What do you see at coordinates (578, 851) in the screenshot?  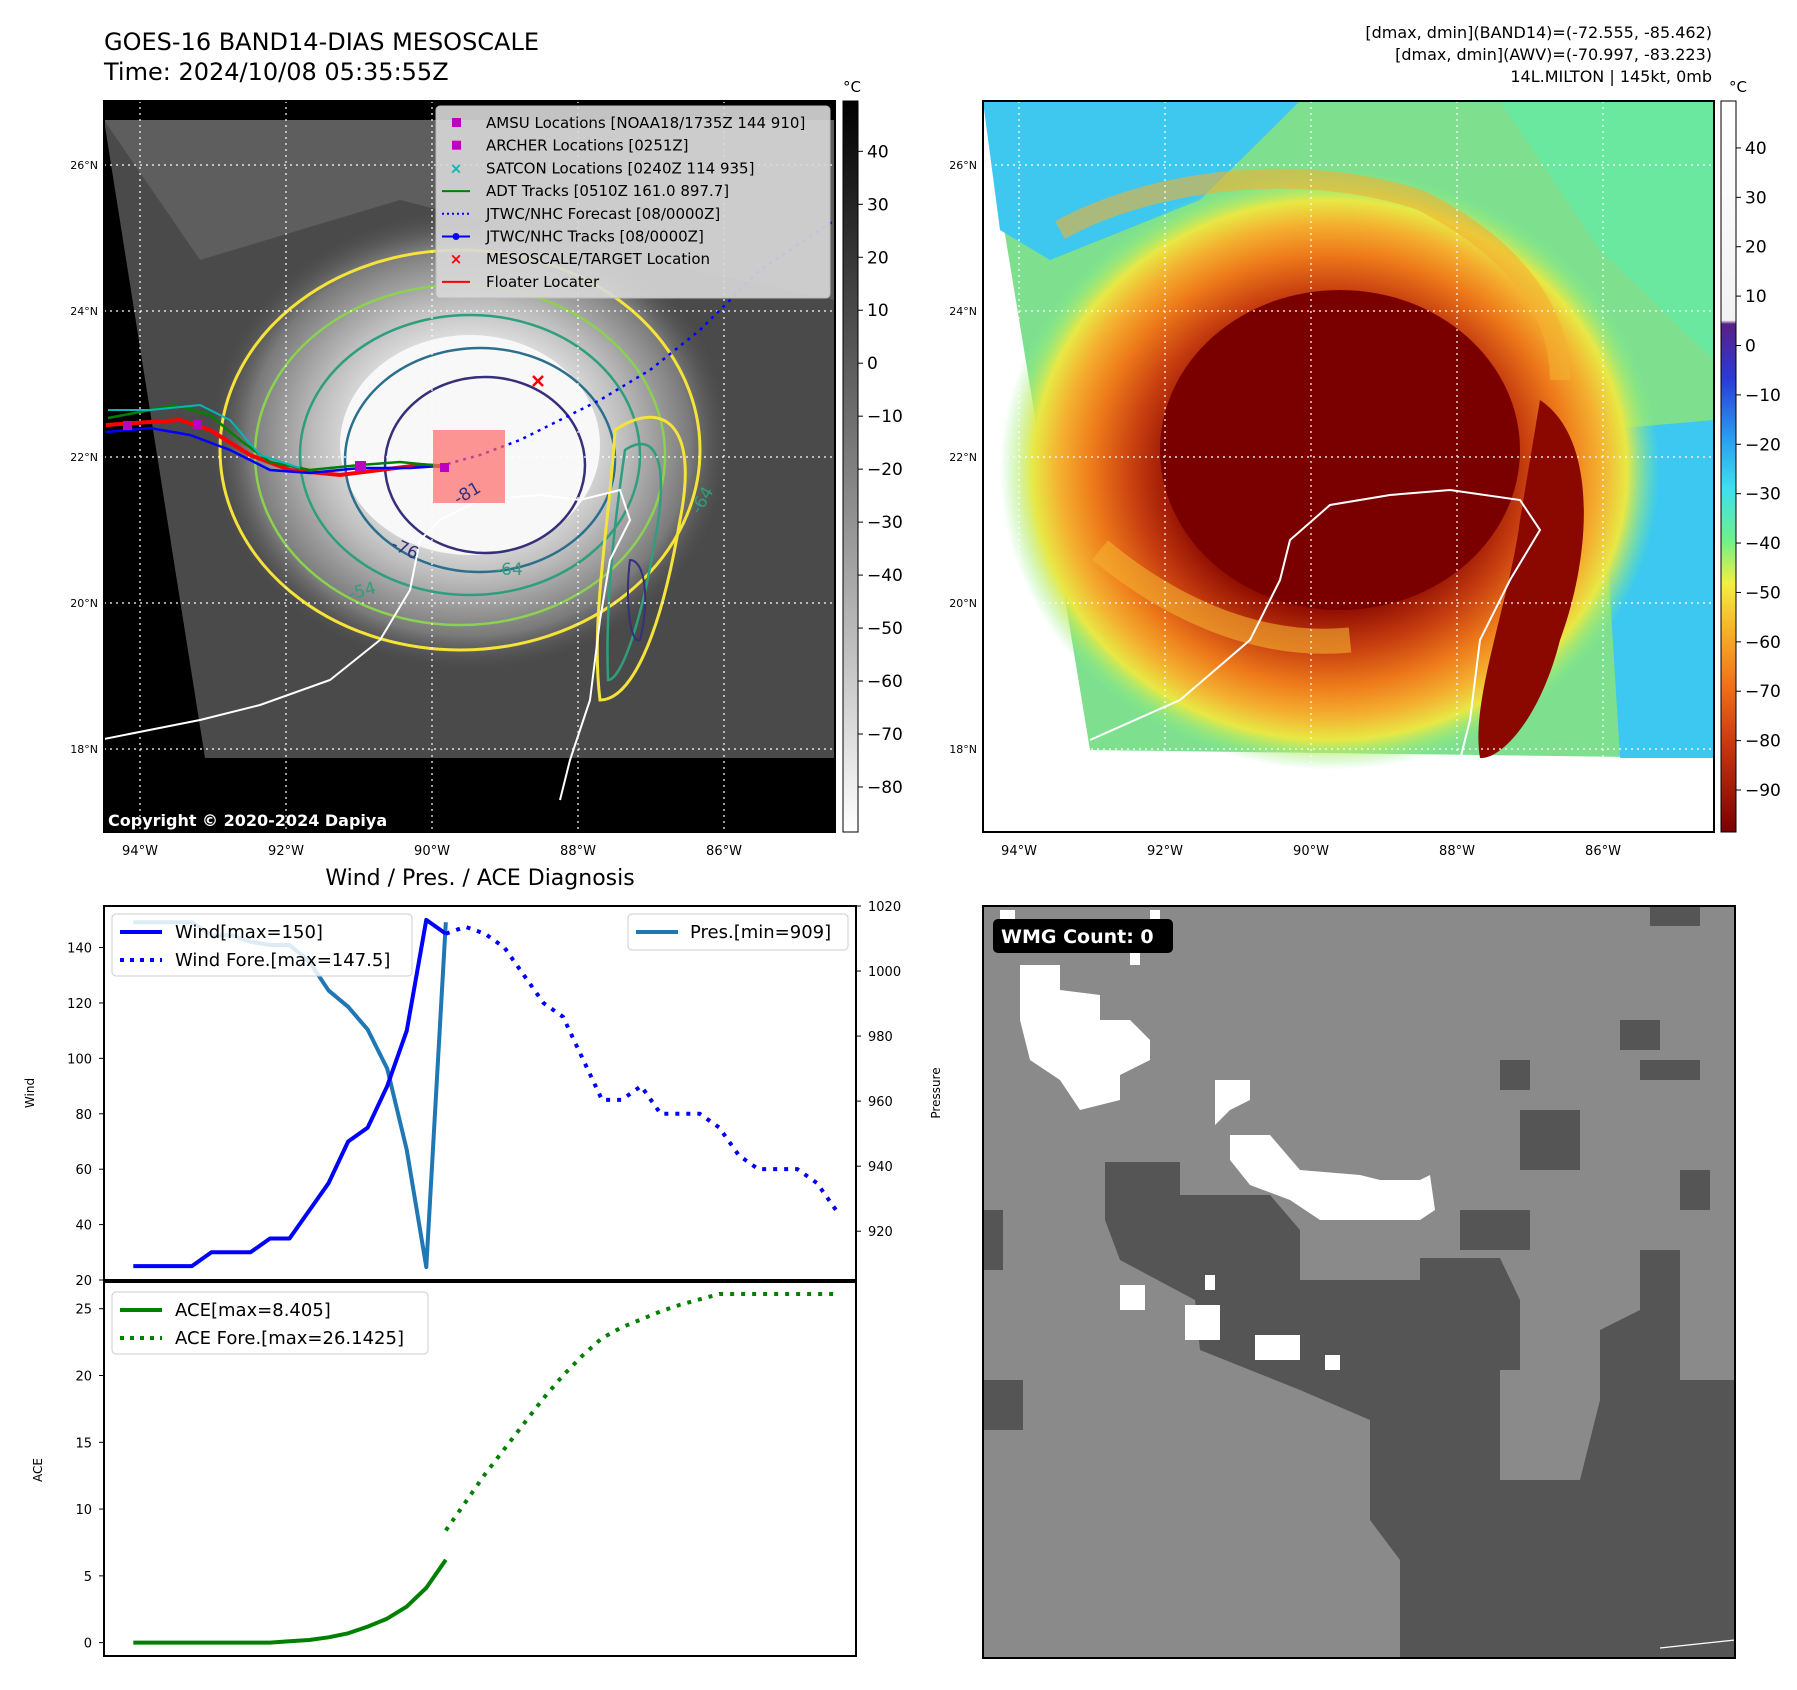 I see `lon-label: 88°W` at bounding box center [578, 851].